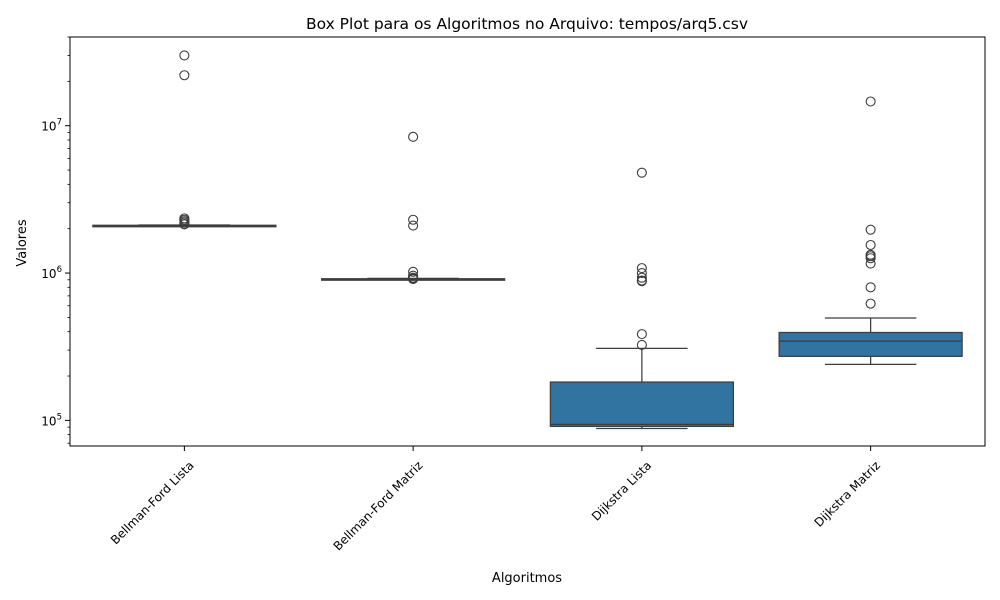  I want to click on y-tick-label: 10⁵, so click(51, 420).